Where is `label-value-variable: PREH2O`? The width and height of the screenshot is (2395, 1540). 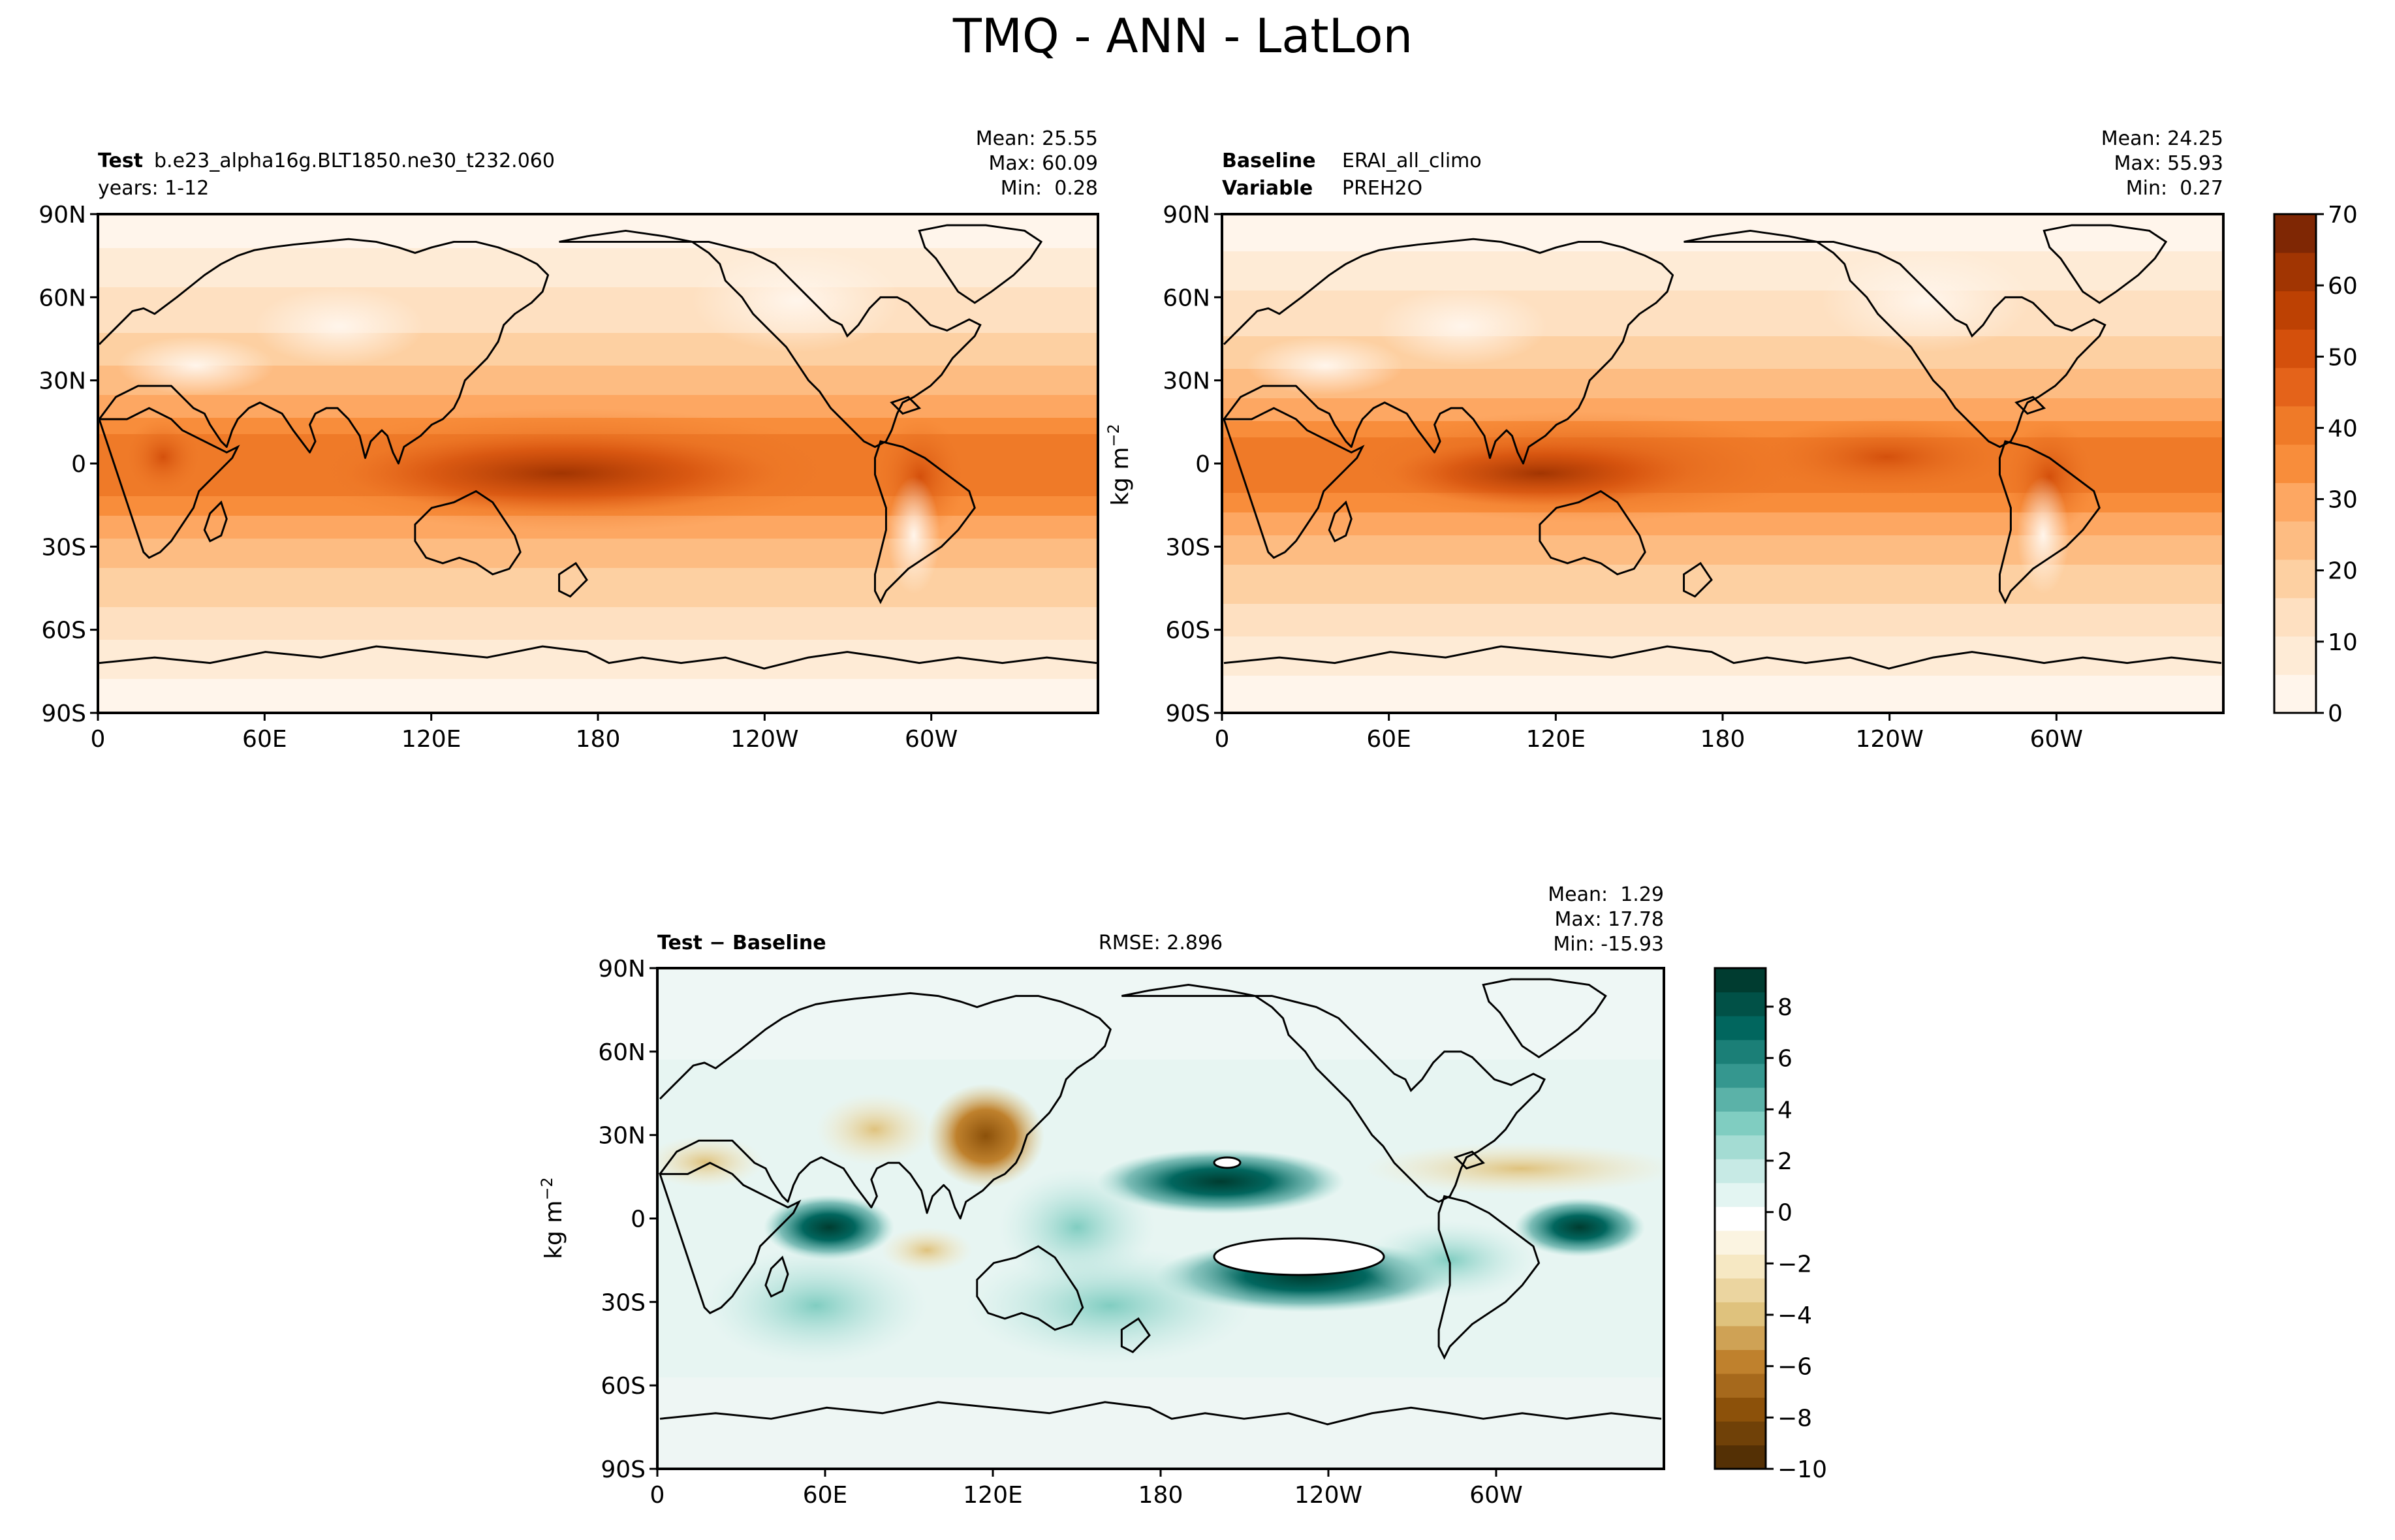 label-value-variable: PREH2O is located at coordinates (1382, 188).